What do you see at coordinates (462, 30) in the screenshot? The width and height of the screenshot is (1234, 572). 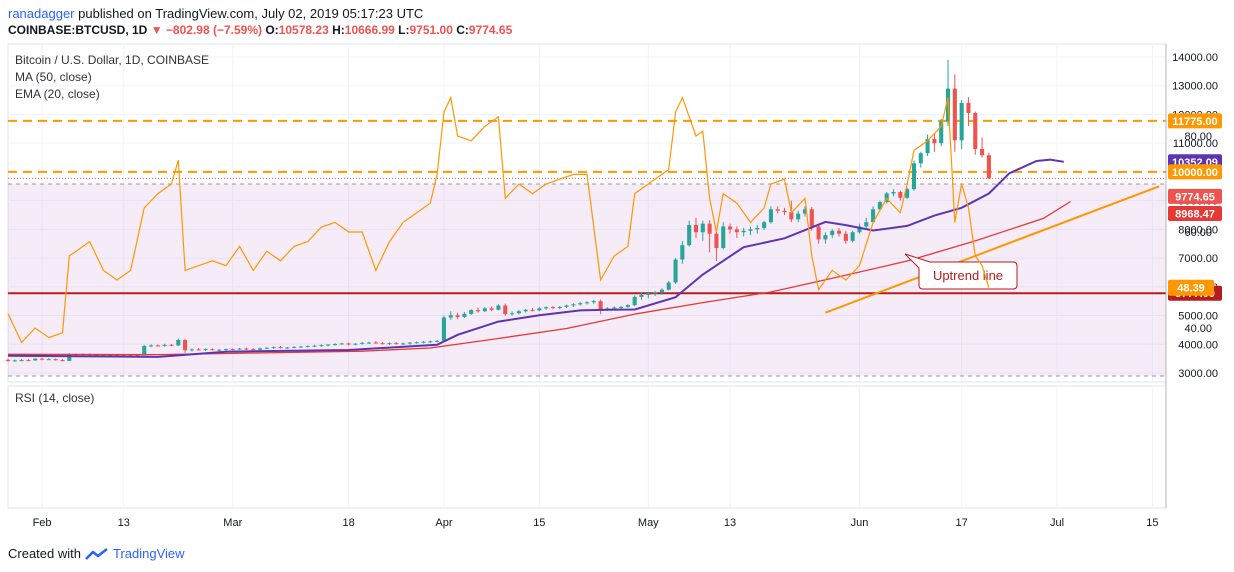 I see `close-label: C:` at bounding box center [462, 30].